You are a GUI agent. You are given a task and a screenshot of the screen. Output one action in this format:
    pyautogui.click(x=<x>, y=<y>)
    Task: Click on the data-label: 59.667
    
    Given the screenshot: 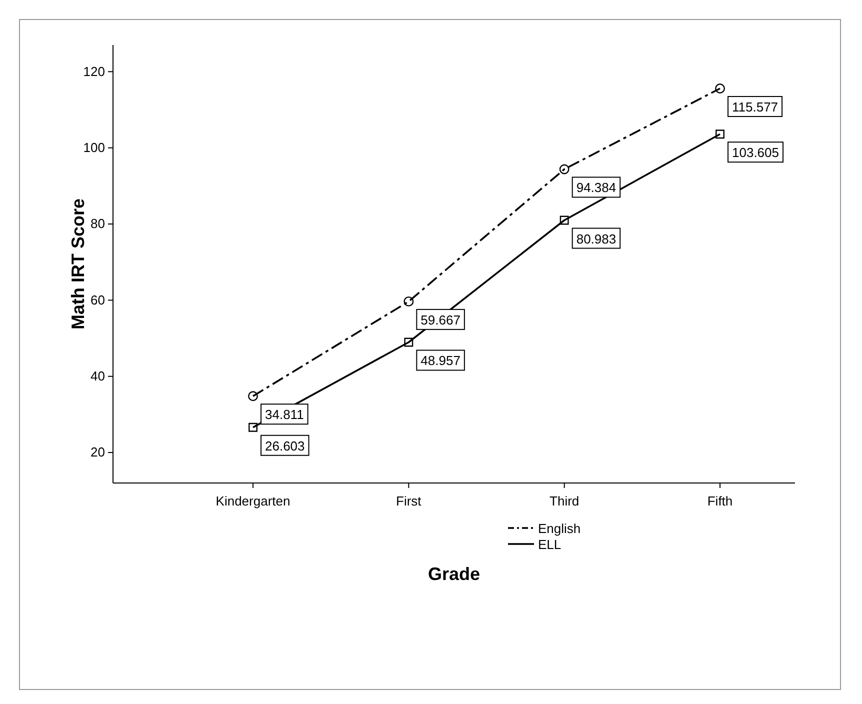 What is the action you would take?
    pyautogui.click(x=440, y=320)
    